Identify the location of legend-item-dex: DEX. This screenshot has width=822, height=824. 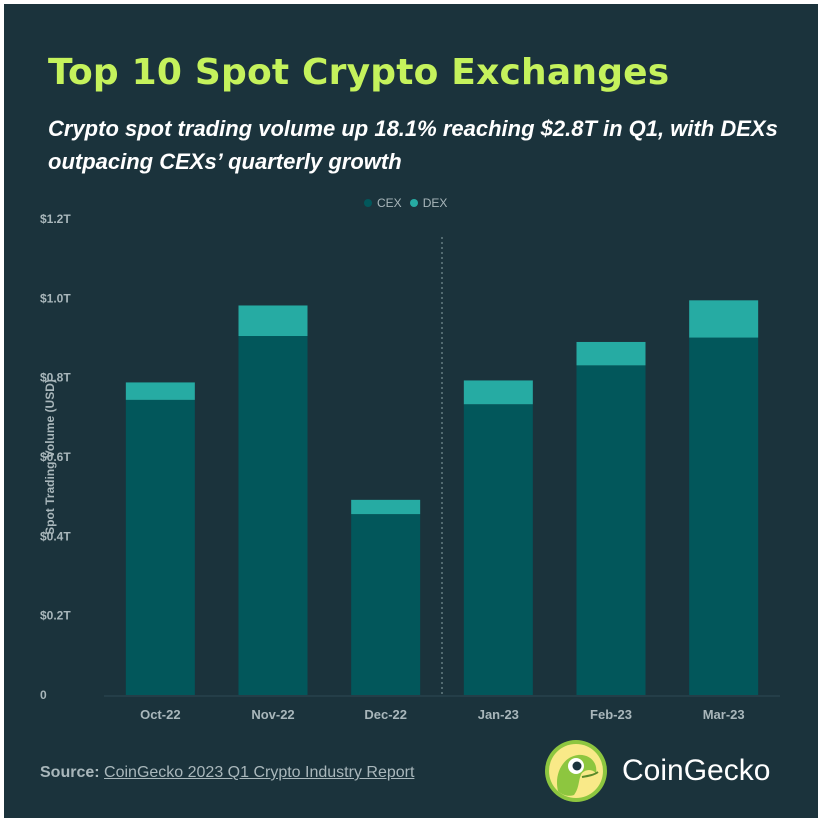
(428, 203).